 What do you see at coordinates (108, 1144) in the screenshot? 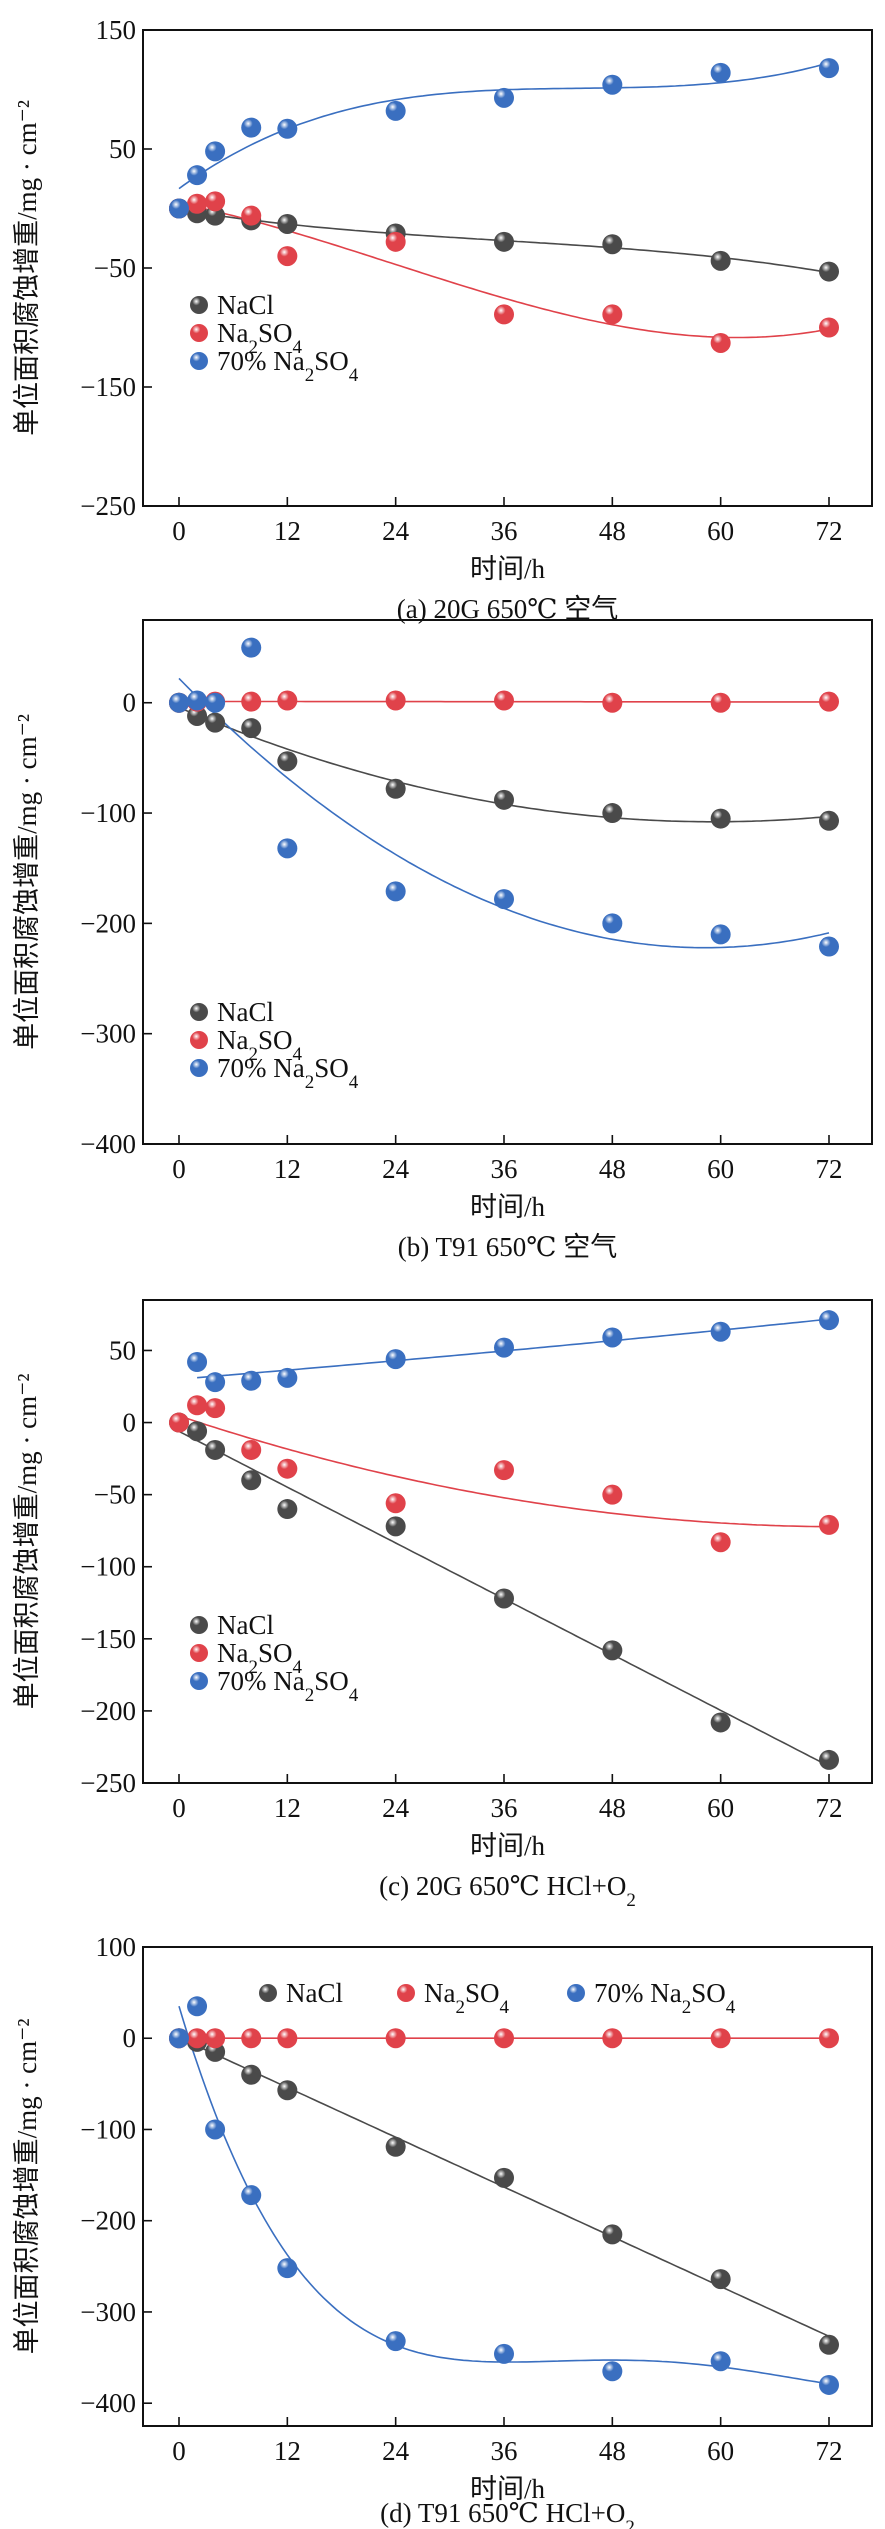
I see `y-tick-label: −400` at bounding box center [108, 1144].